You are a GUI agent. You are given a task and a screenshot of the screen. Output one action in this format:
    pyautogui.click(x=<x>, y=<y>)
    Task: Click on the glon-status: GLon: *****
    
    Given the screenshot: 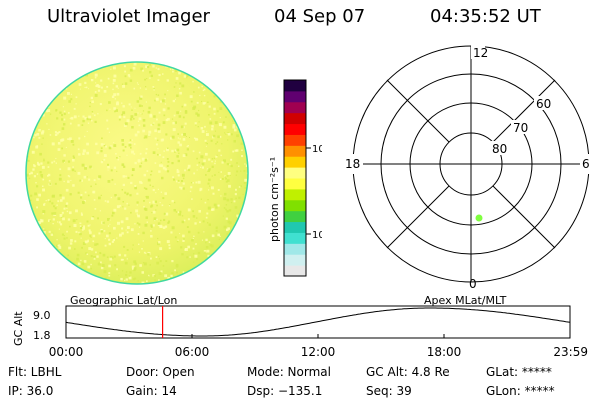 What is the action you would take?
    pyautogui.click(x=520, y=391)
    